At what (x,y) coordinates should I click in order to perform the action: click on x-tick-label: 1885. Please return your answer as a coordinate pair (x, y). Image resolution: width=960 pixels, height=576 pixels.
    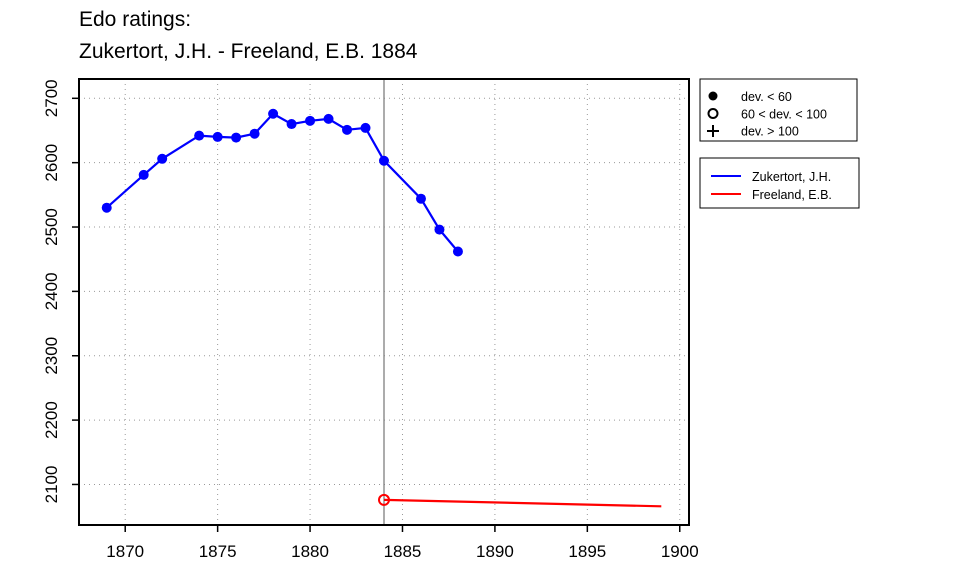
    Looking at the image, I should click on (403, 551).